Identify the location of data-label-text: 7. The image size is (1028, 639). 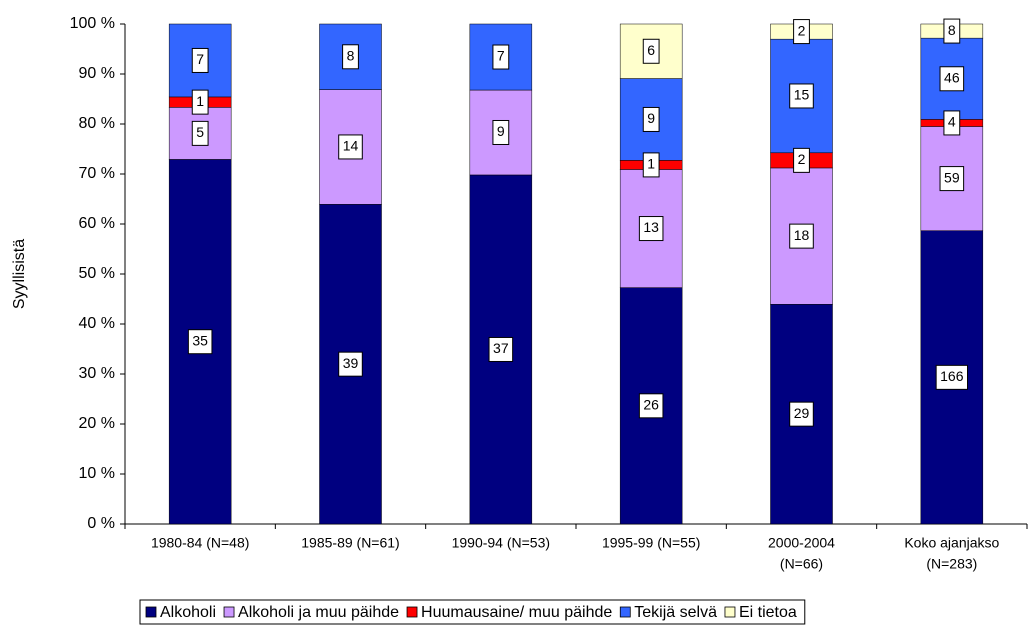
(200, 59).